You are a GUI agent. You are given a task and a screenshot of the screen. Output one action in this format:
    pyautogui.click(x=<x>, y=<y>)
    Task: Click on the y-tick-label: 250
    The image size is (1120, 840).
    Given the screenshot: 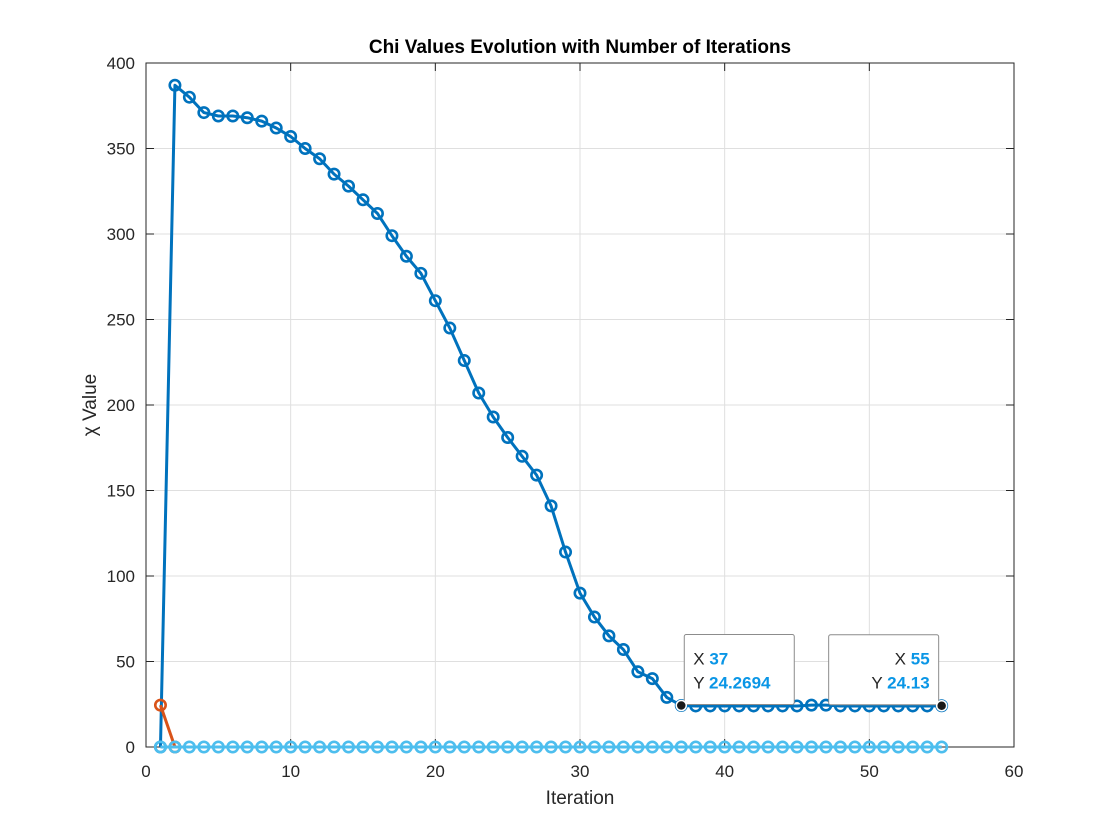 What is the action you would take?
    pyautogui.click(x=121, y=320)
    